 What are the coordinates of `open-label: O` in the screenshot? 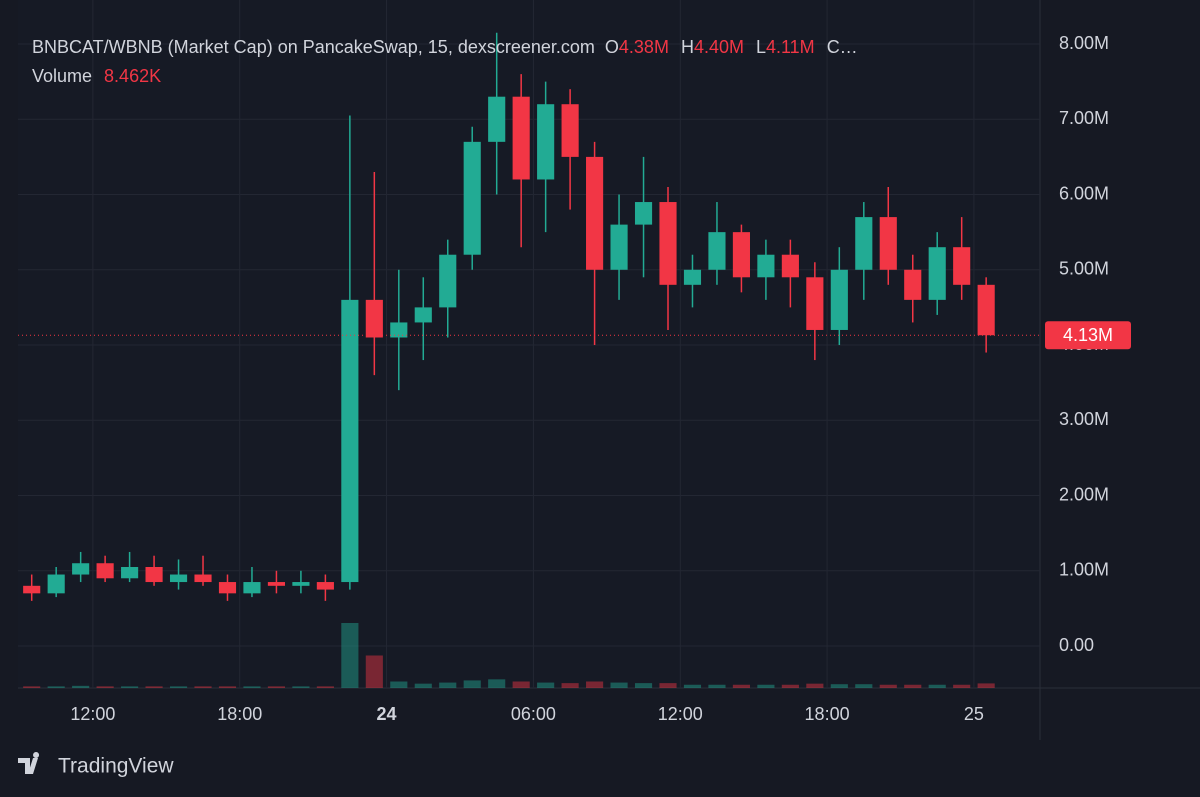 It's located at (612, 47).